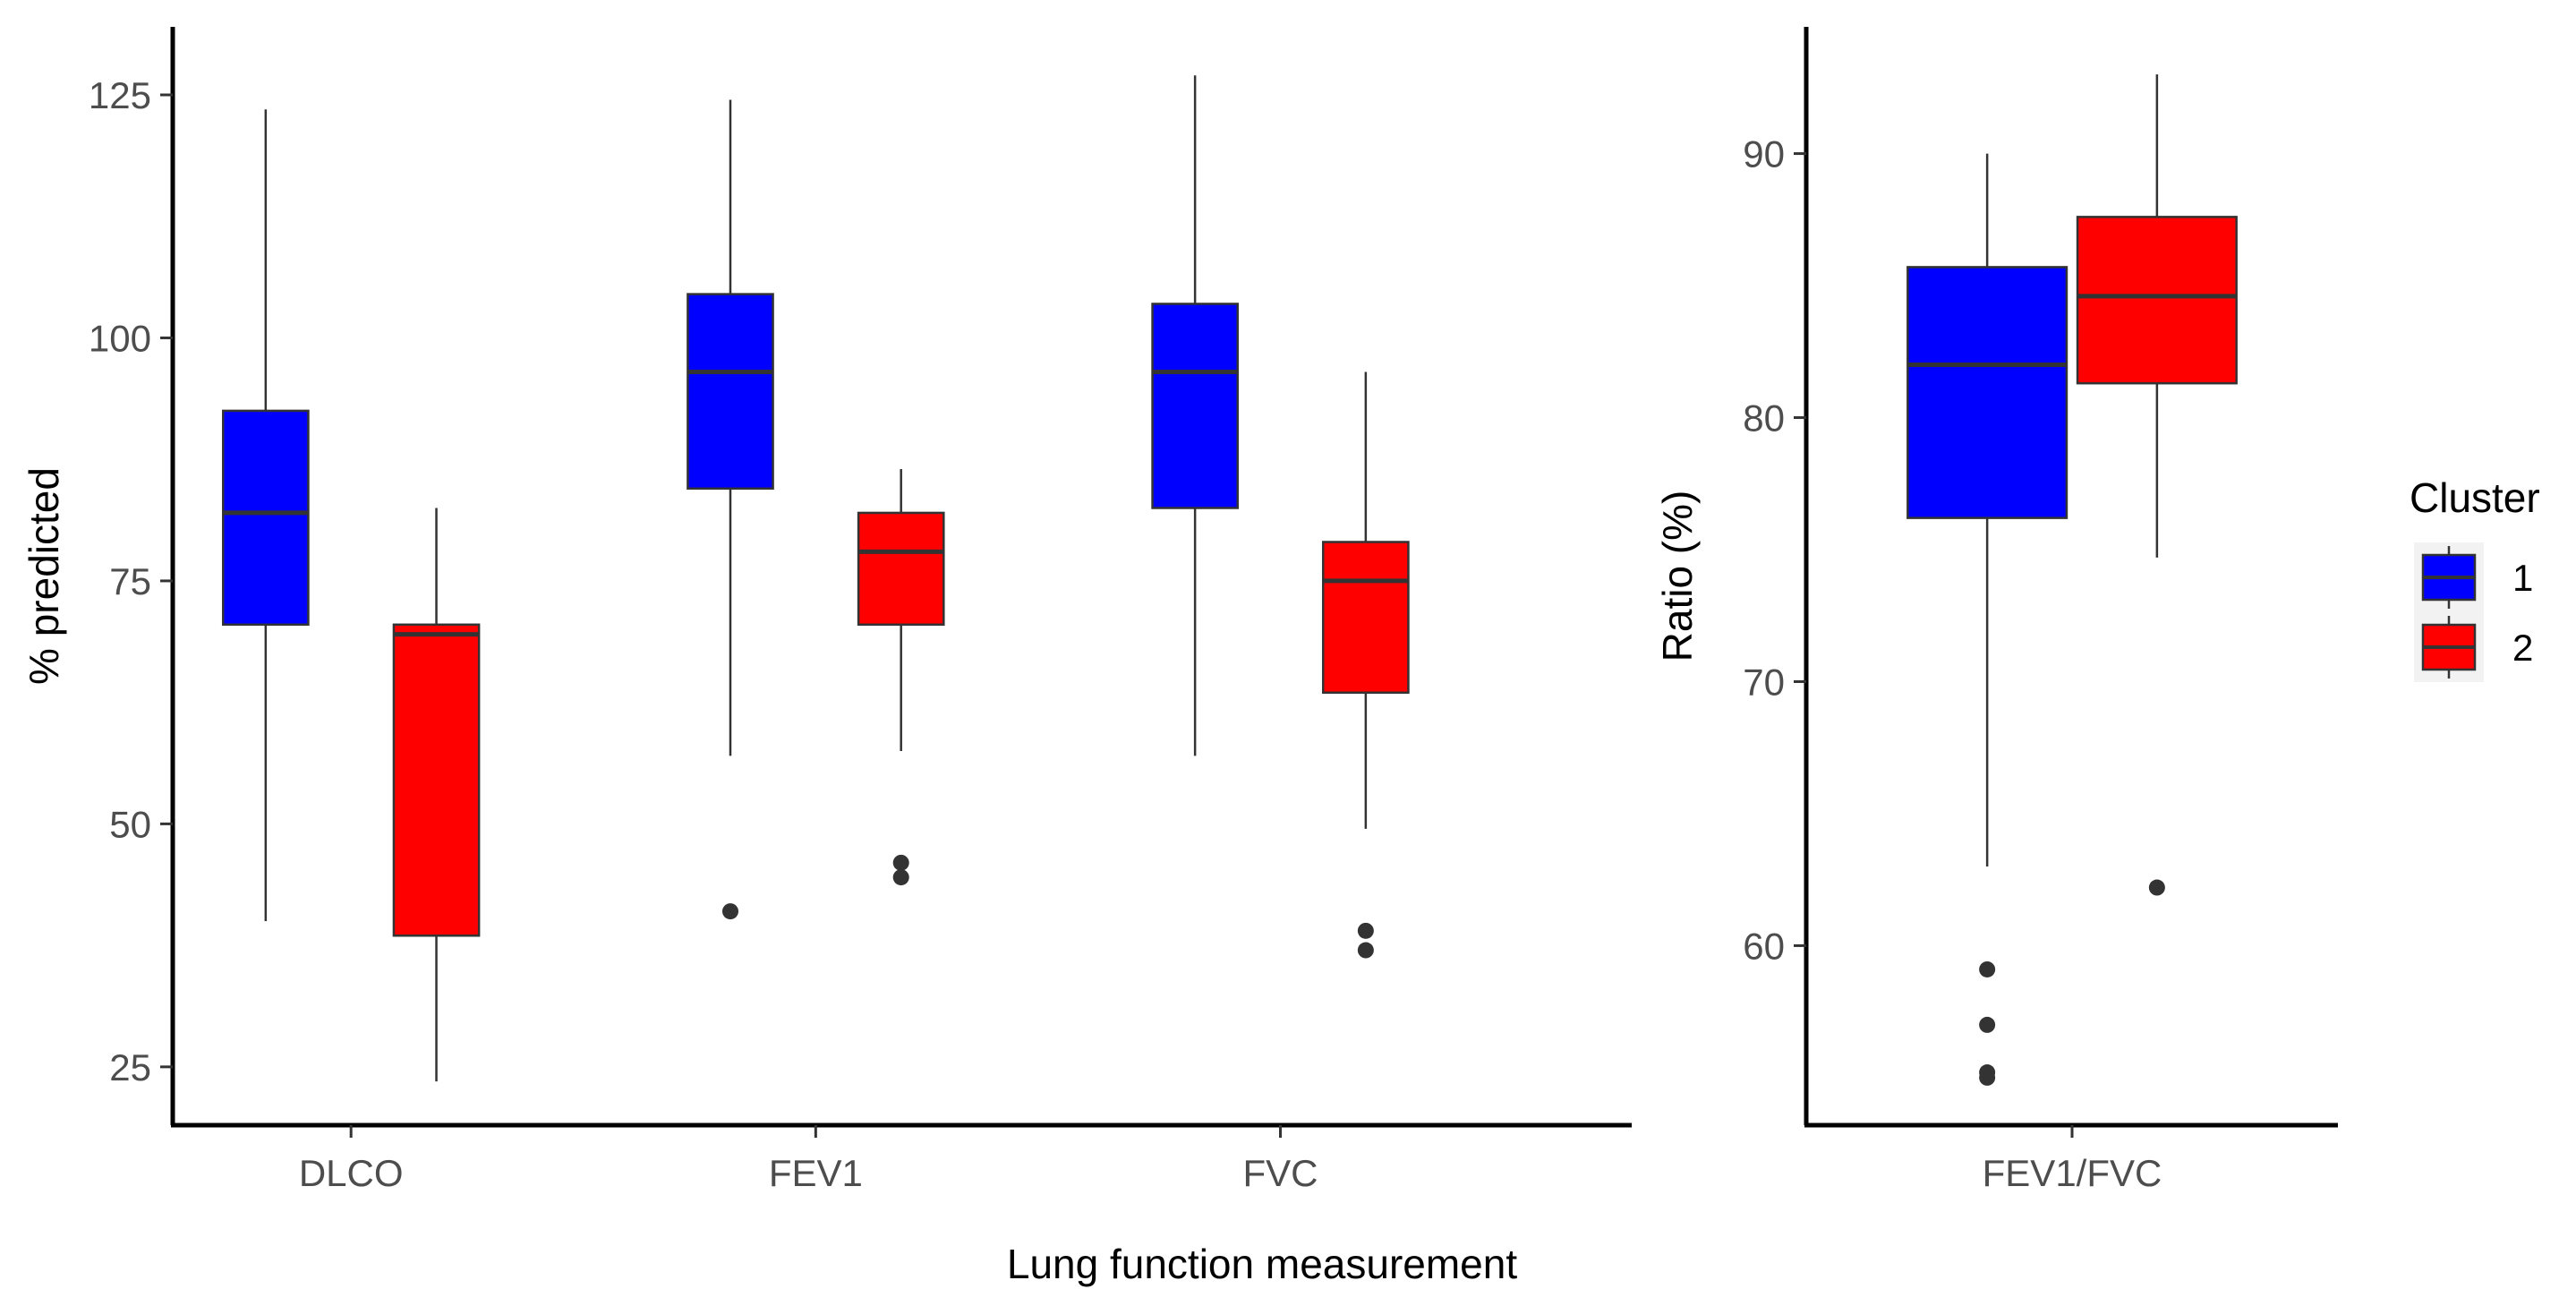 The height and width of the screenshot is (1306, 2576). I want to click on y-axis-title: % predicted, so click(44, 576).